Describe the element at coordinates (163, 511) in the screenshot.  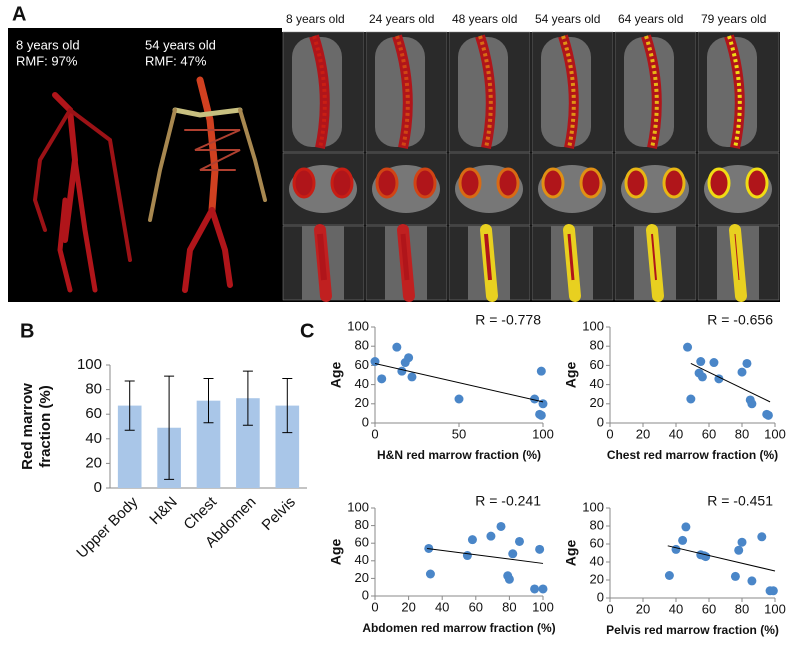
I see `x-tick-label: H&N` at that location.